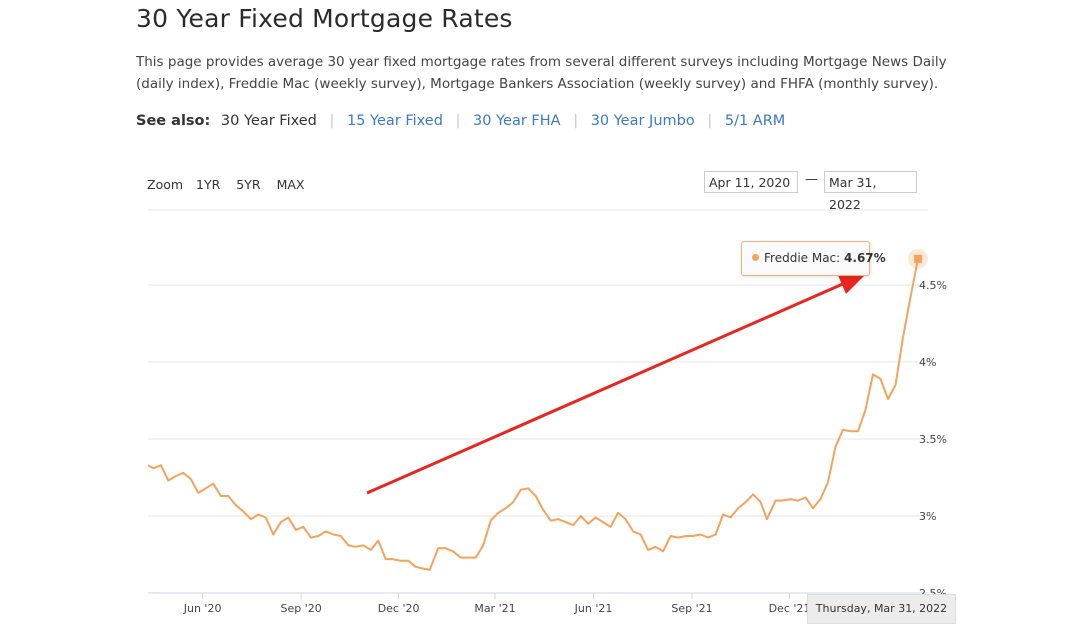 This screenshot has height=634, width=1080. Describe the element at coordinates (691, 608) in the screenshot. I see `x-tick-label: Sep '21` at that location.